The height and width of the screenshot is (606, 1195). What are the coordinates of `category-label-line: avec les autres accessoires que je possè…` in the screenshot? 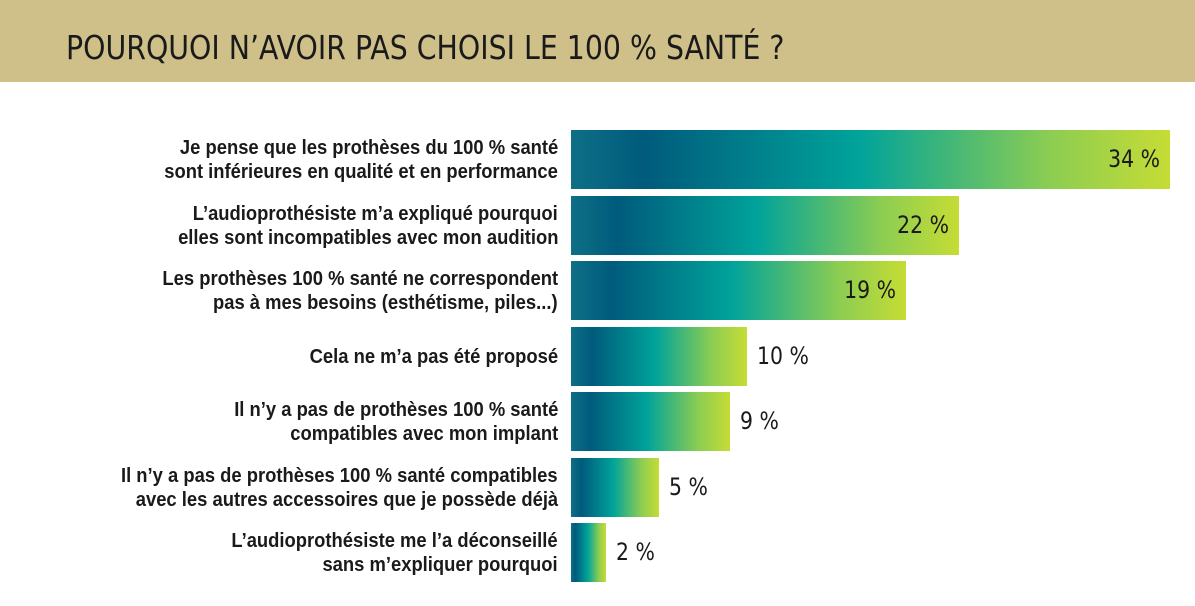 It's located at (346, 499).